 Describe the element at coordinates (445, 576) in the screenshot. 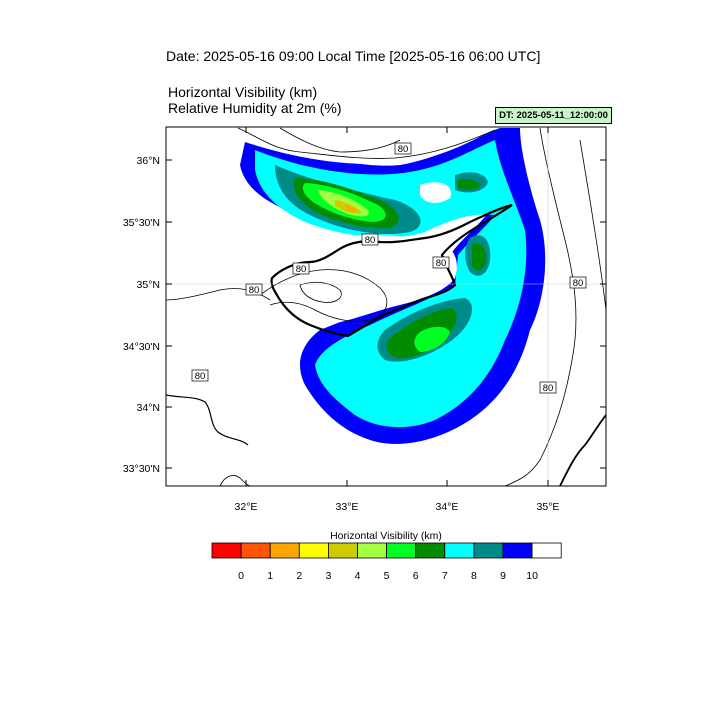

I see `colorbar-tick-label: 7` at that location.